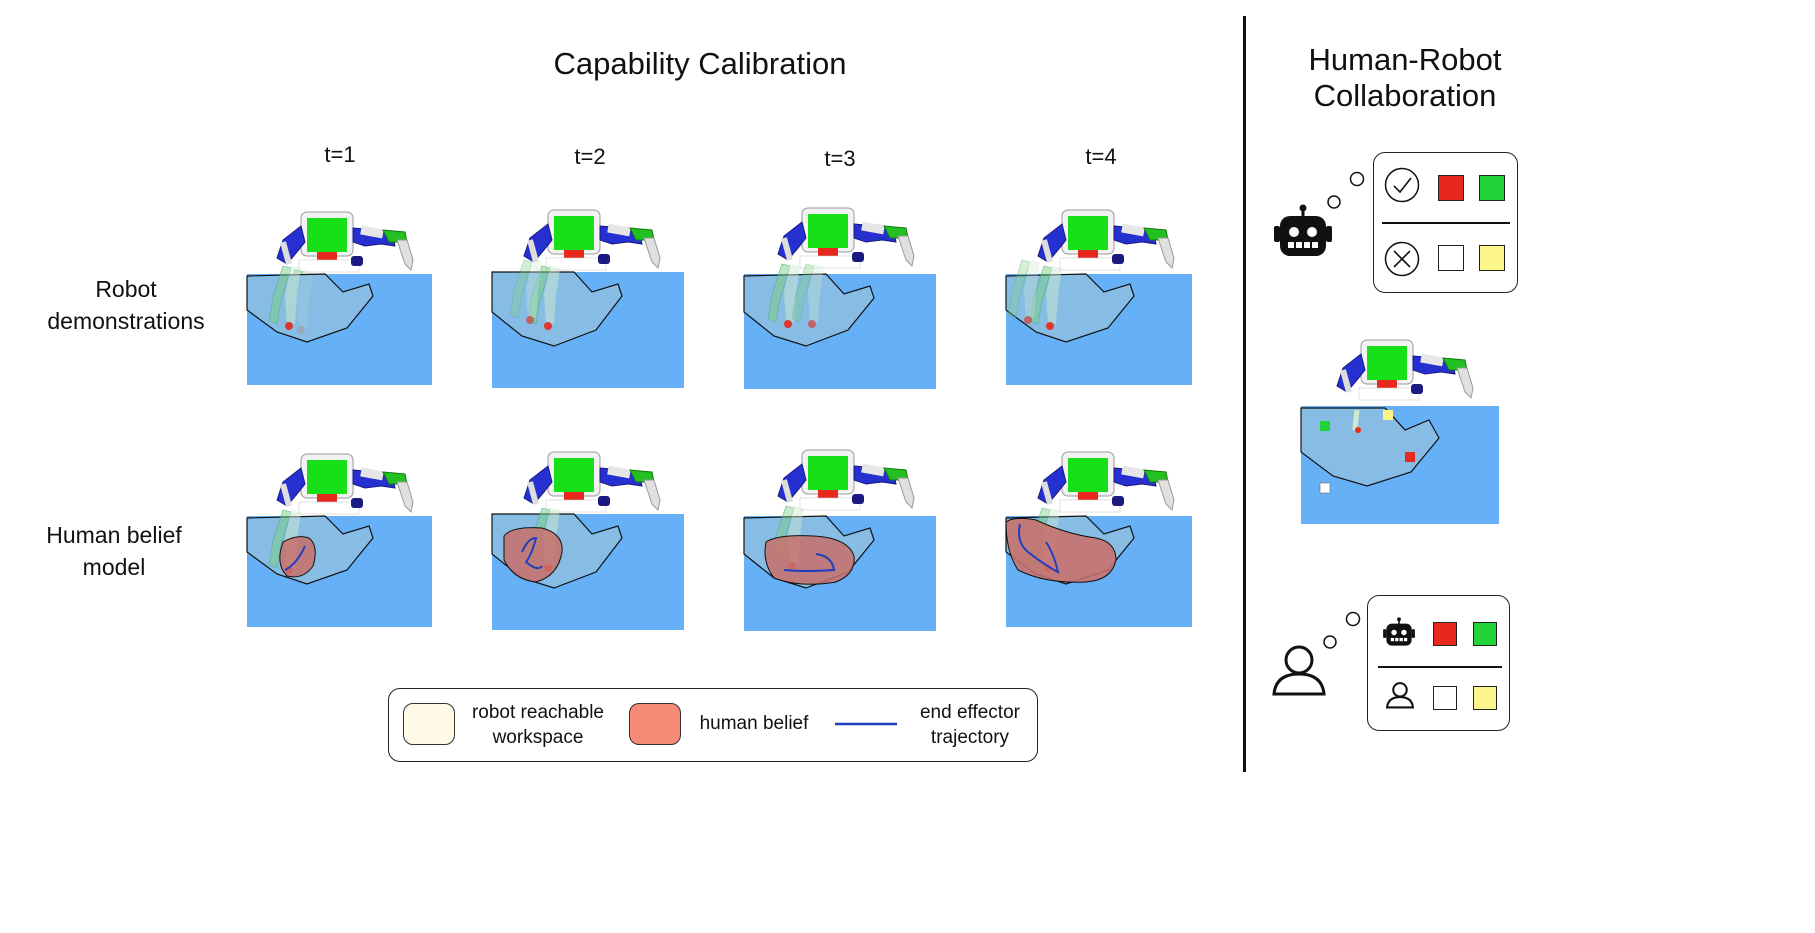  I want to click on panel-robot-t2, so click(587, 294).